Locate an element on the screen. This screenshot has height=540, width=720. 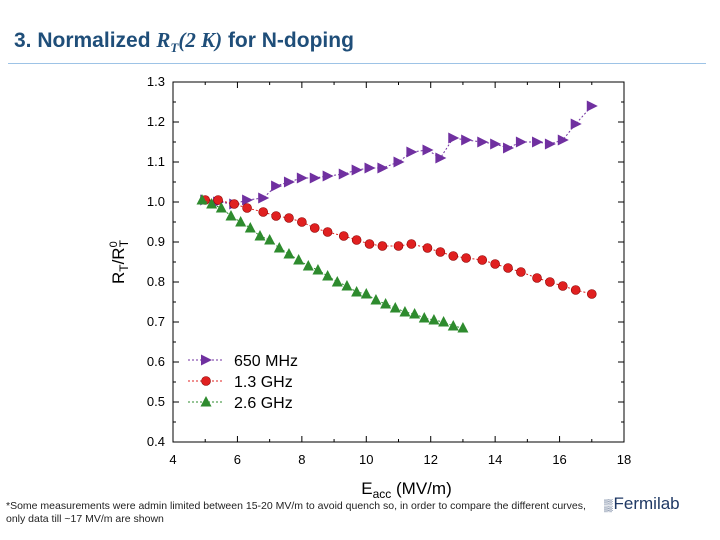
title-math-sub: T is located at coordinates (174, 48).